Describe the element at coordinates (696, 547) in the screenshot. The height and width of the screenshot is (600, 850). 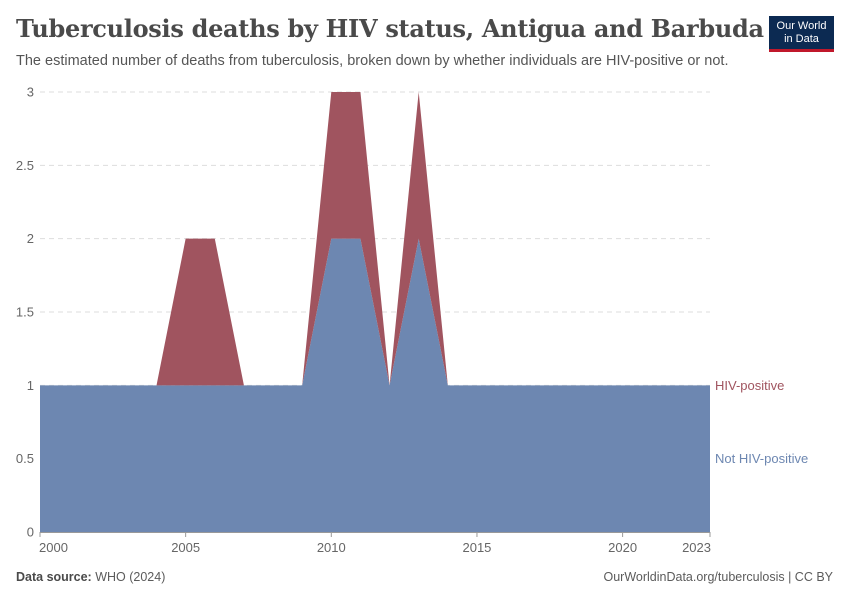
I see `x-tick-label: 2023` at that location.